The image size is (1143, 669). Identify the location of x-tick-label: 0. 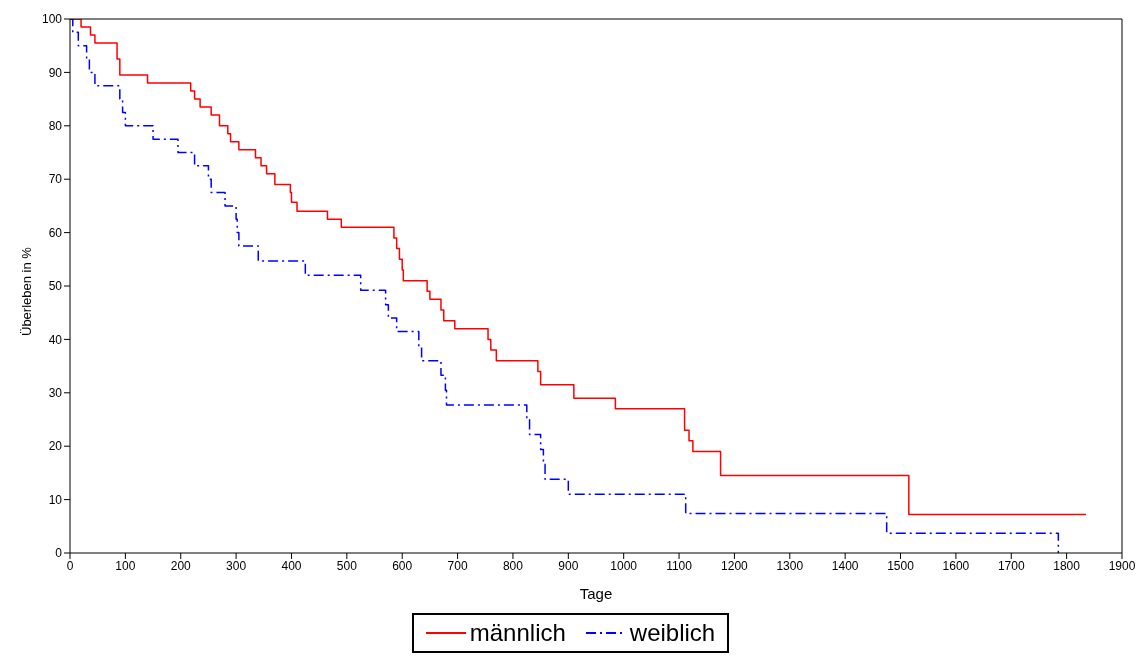
(70, 565).